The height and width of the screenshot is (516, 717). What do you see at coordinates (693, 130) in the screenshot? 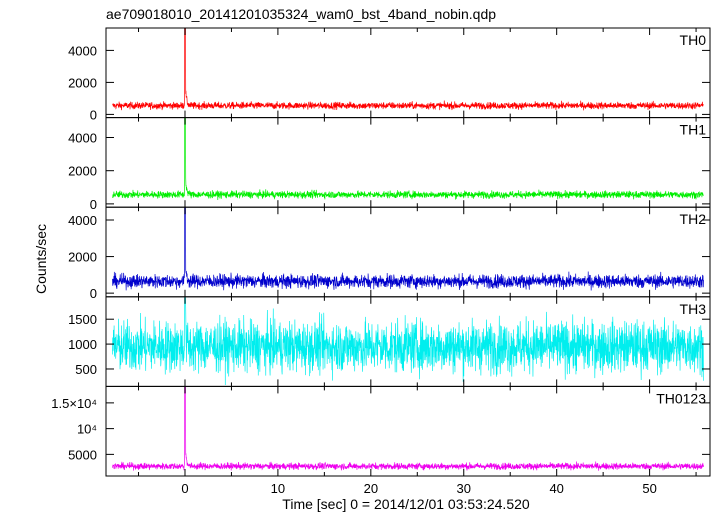
I see `panel-label-th1: TH1` at bounding box center [693, 130].